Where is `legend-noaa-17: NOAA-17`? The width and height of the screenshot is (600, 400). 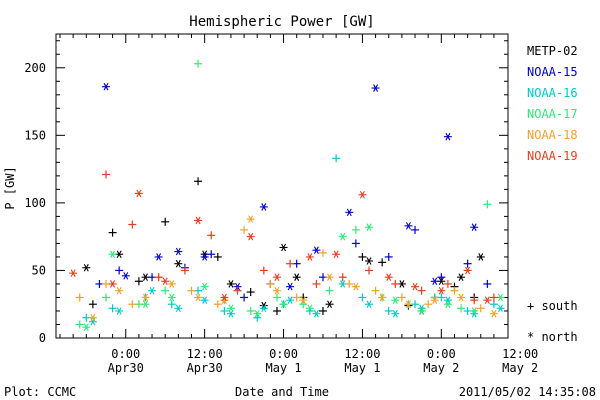
legend-noaa-17: NOAA-17 is located at coordinates (552, 114).